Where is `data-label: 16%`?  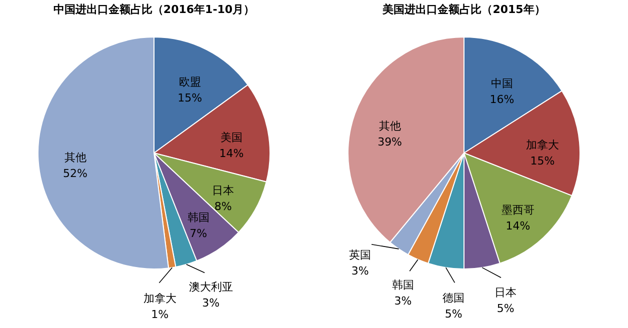
data-label: 16% is located at coordinates (502, 99).